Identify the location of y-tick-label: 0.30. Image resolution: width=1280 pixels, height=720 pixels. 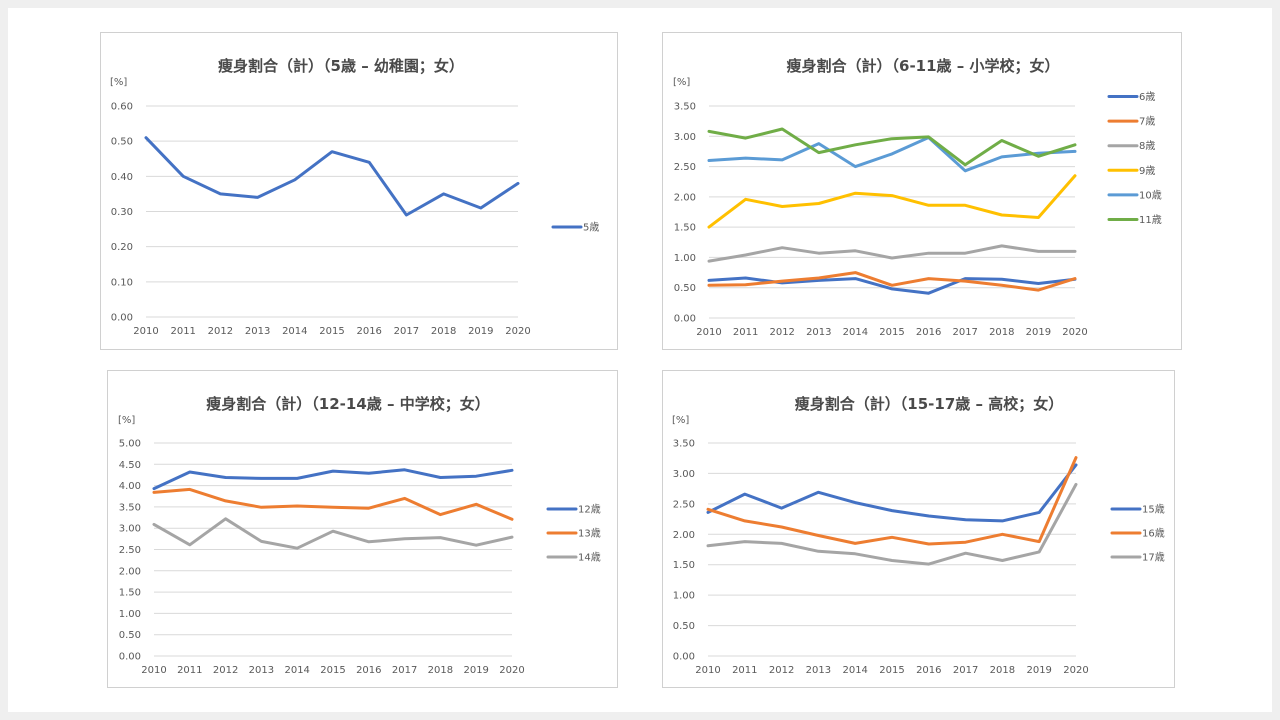
(122, 212).